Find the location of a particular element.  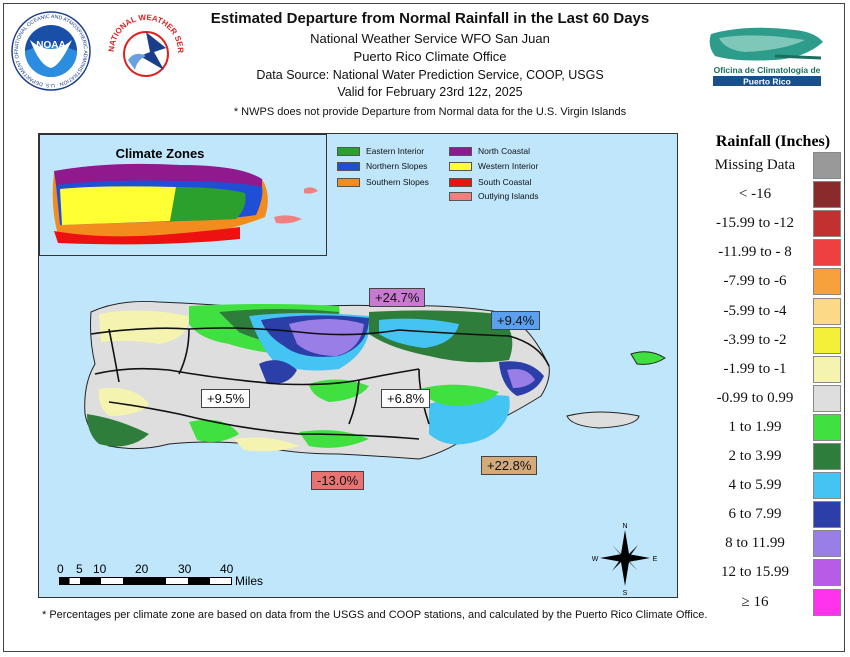

office-name: National Weather Service WFO San Juan is located at coordinates (430, 38).